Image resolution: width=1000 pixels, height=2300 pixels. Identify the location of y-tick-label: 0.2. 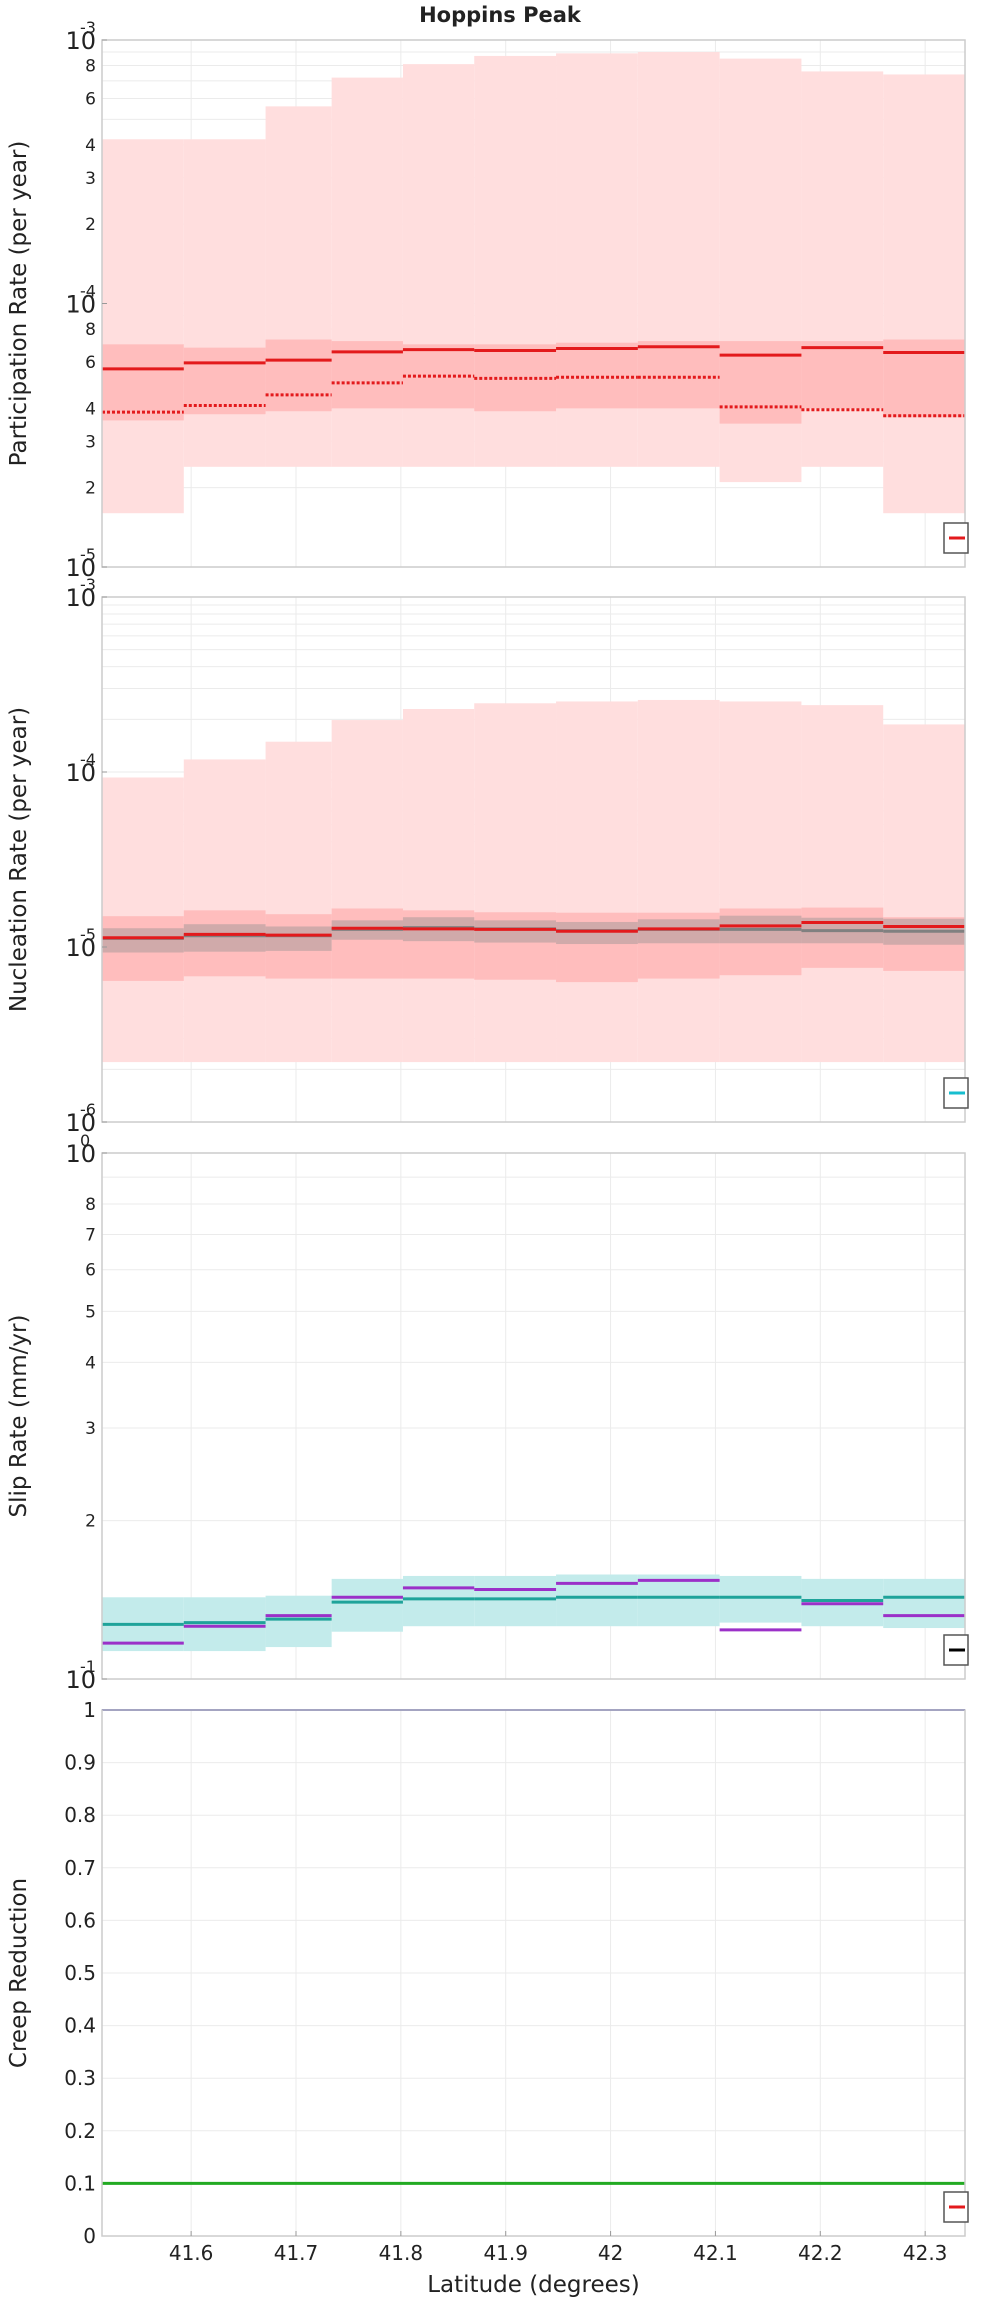
(80, 2131).